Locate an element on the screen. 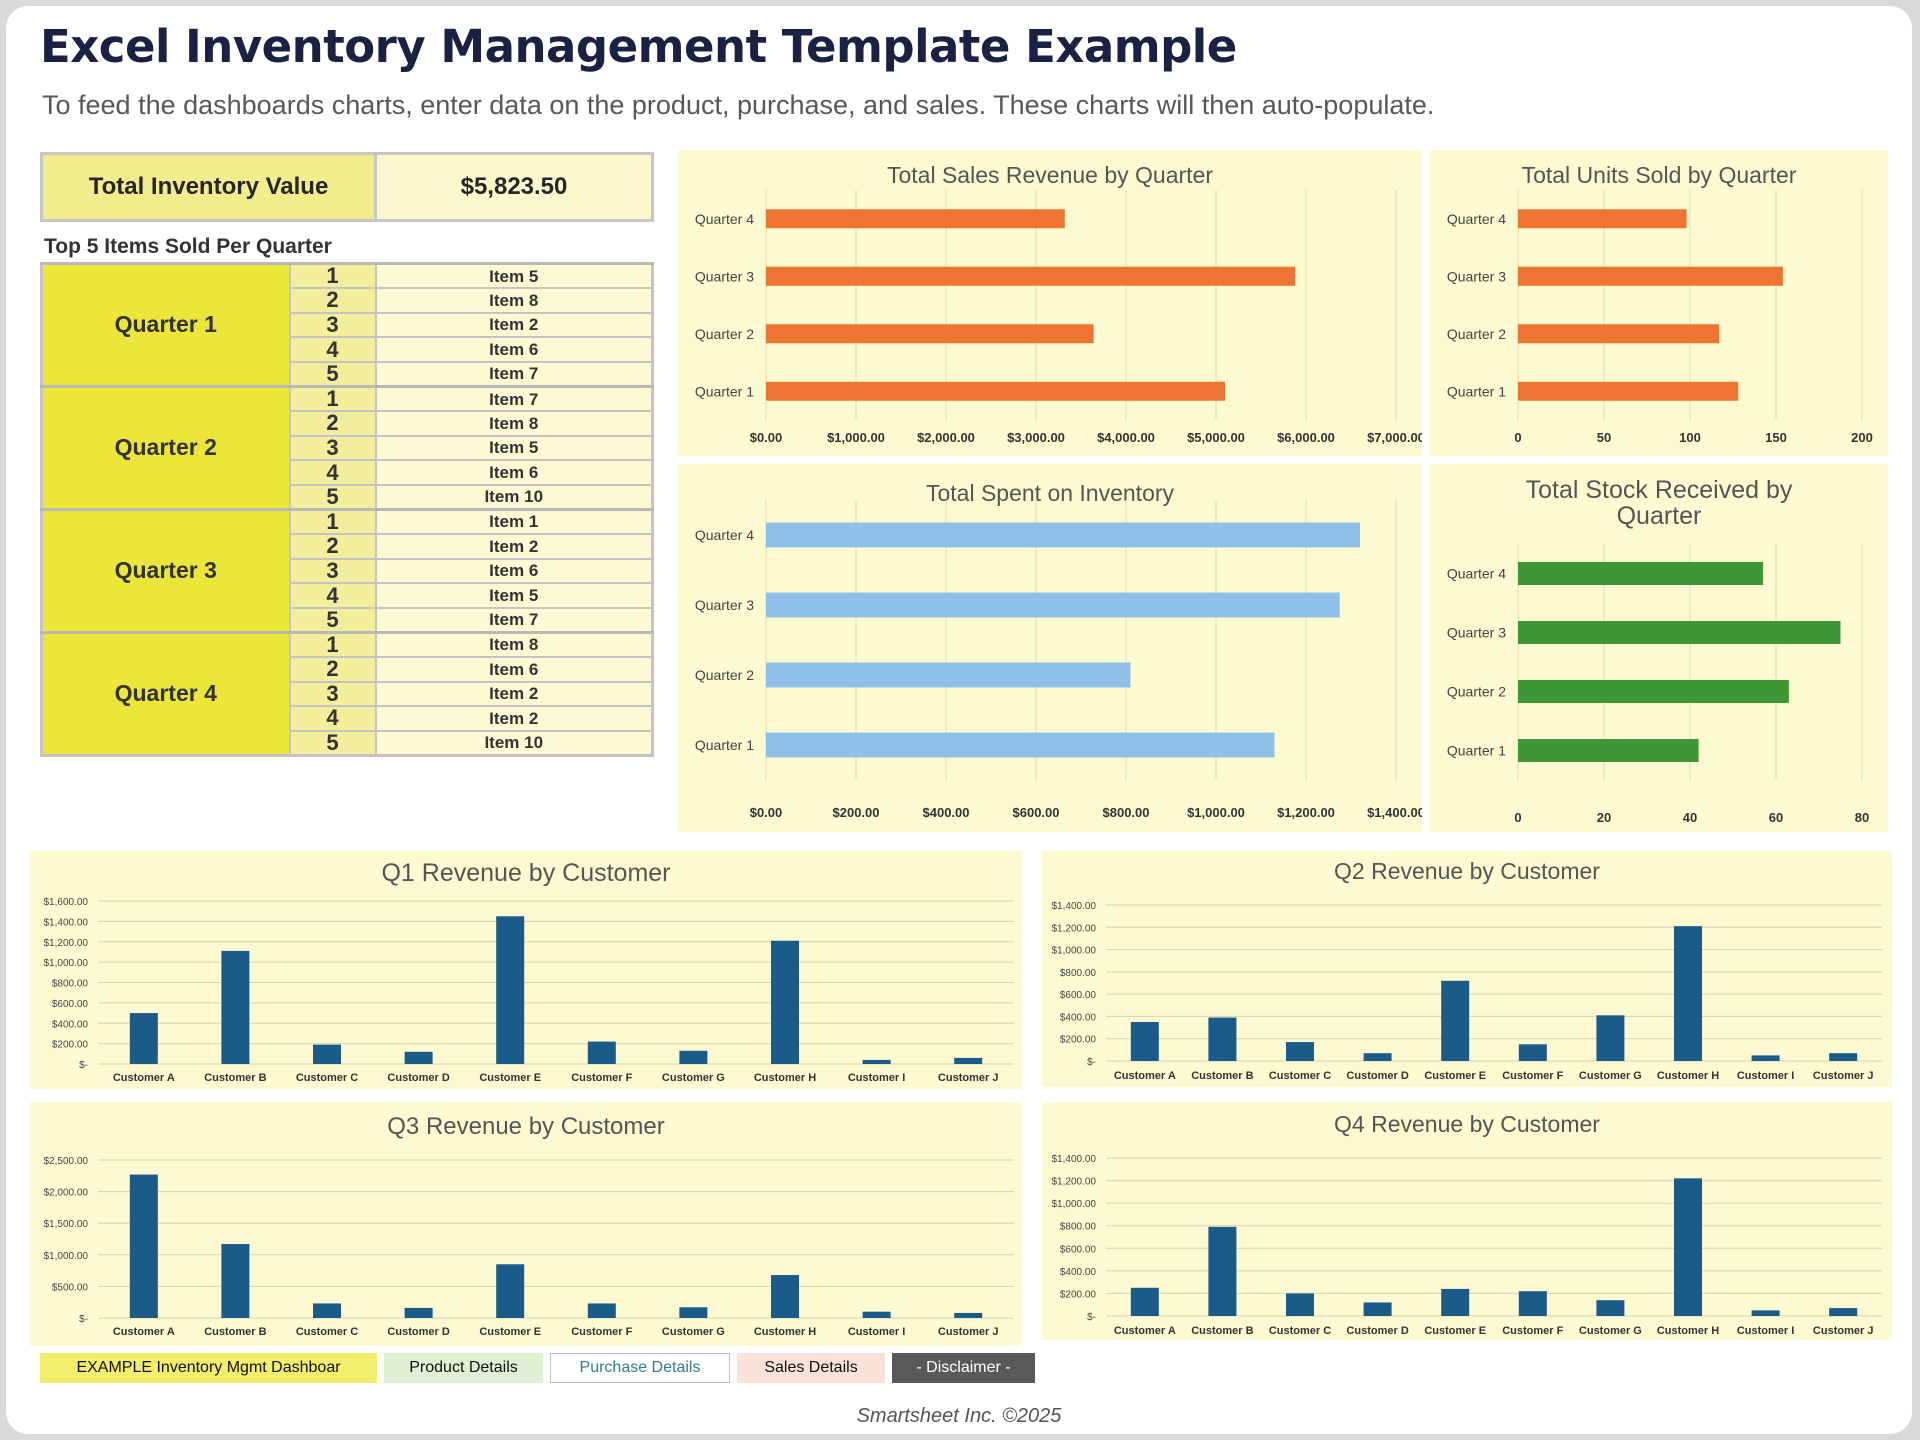 This screenshot has width=1920, height=1440. table-row: 4 Item 5 is located at coordinates (348, 595).